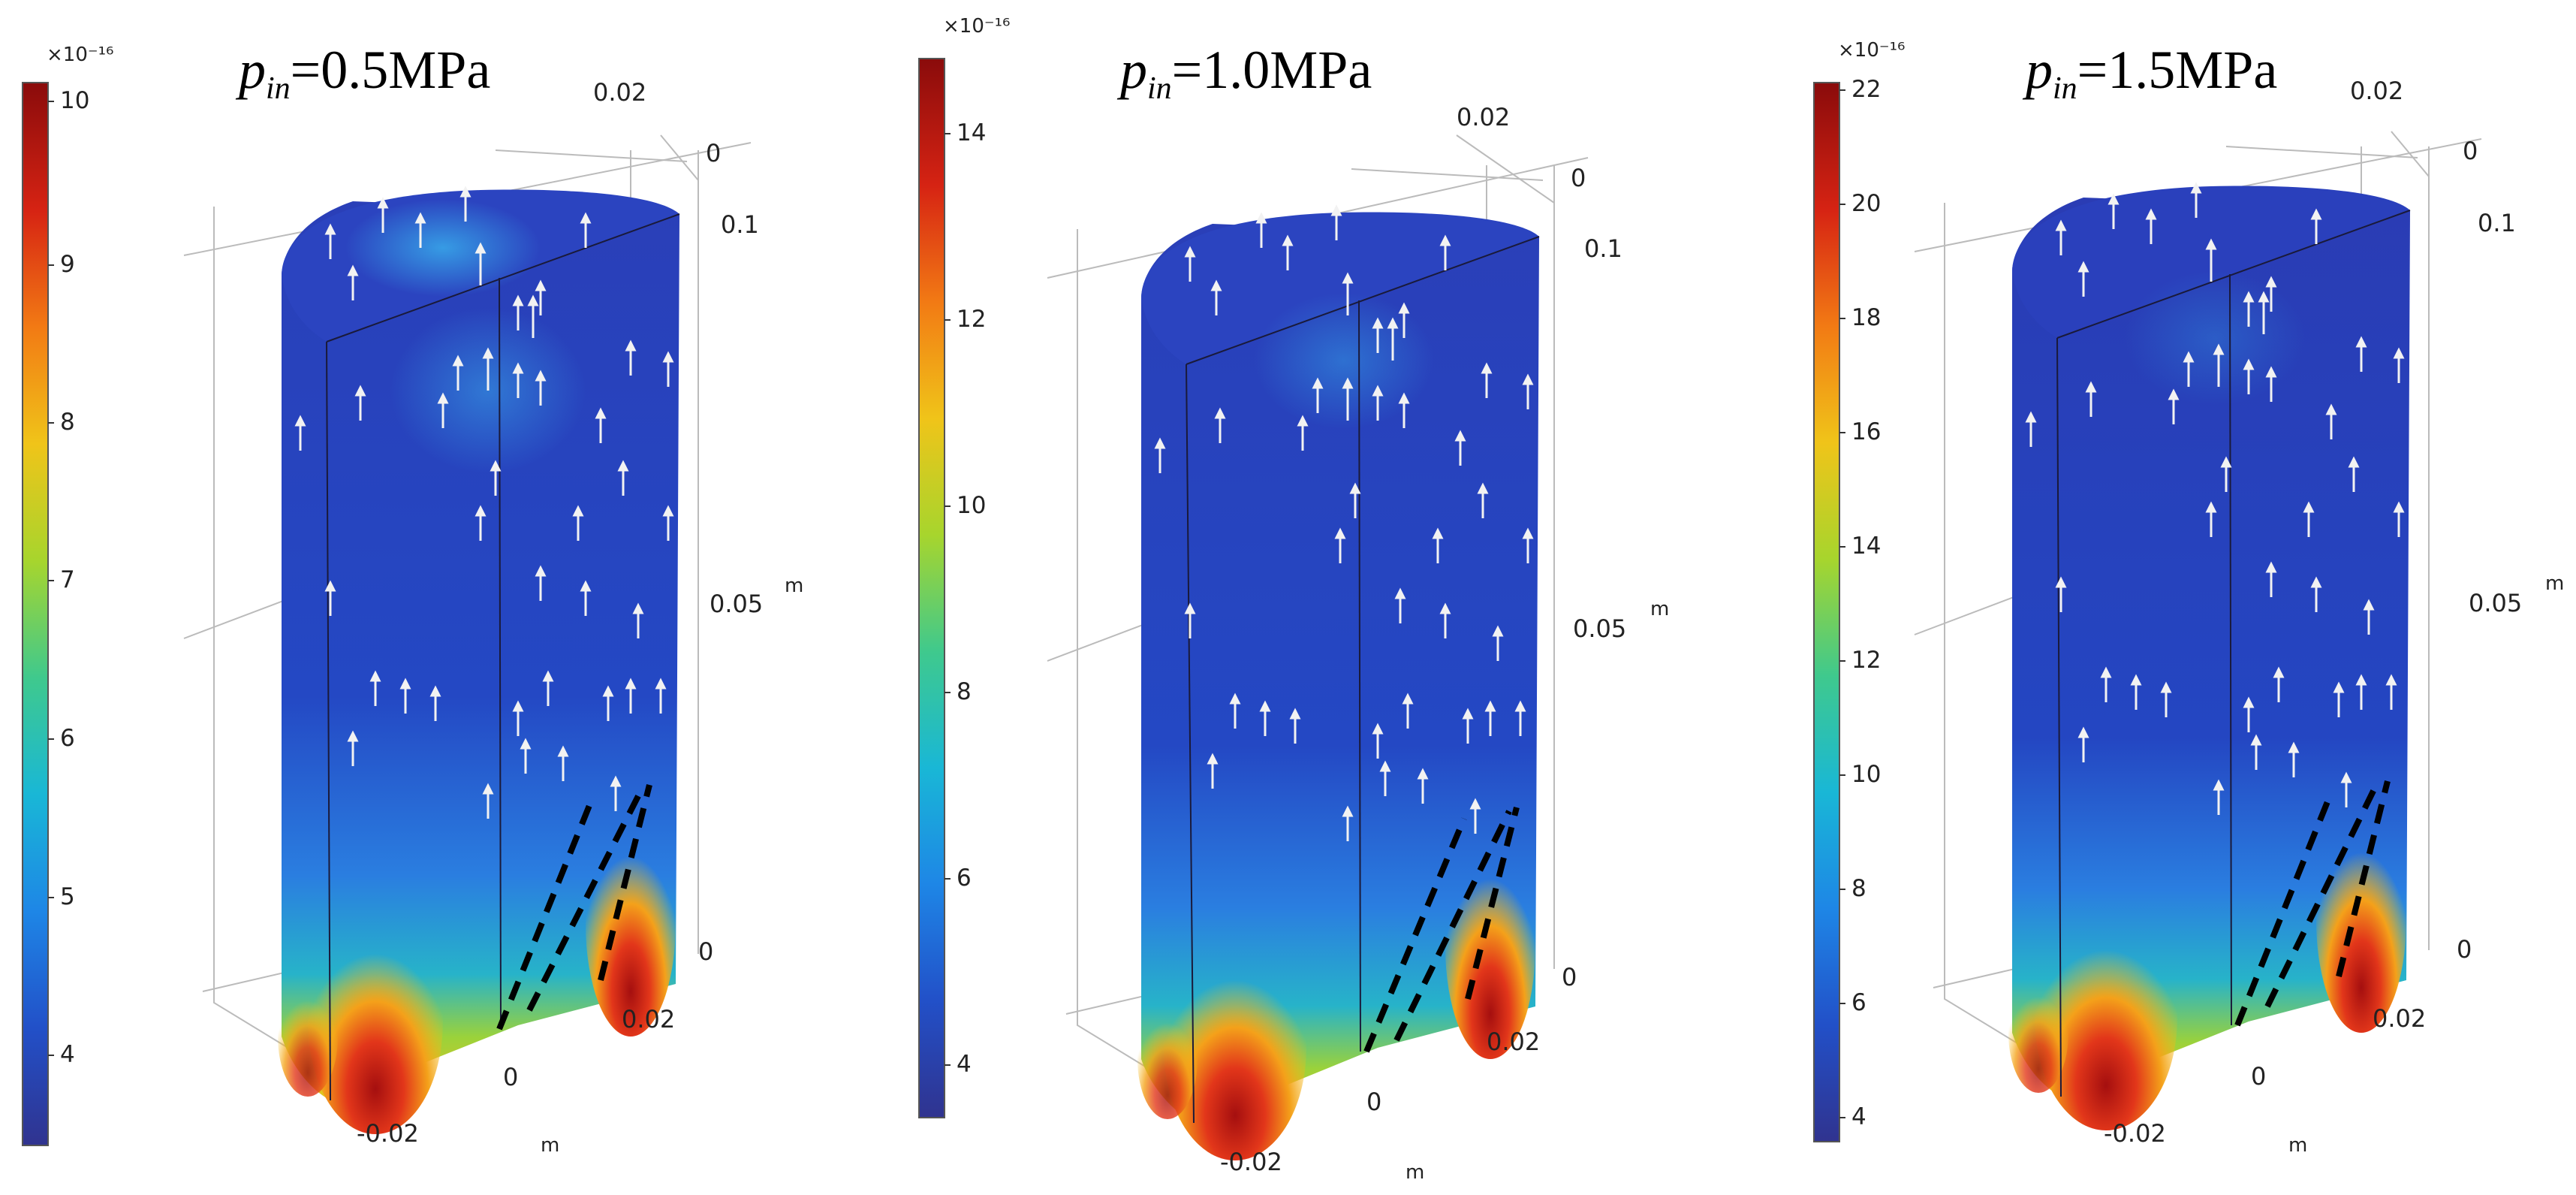 The width and height of the screenshot is (2576, 1195). I want to click on colorbar-tick: 18, so click(1866, 317).